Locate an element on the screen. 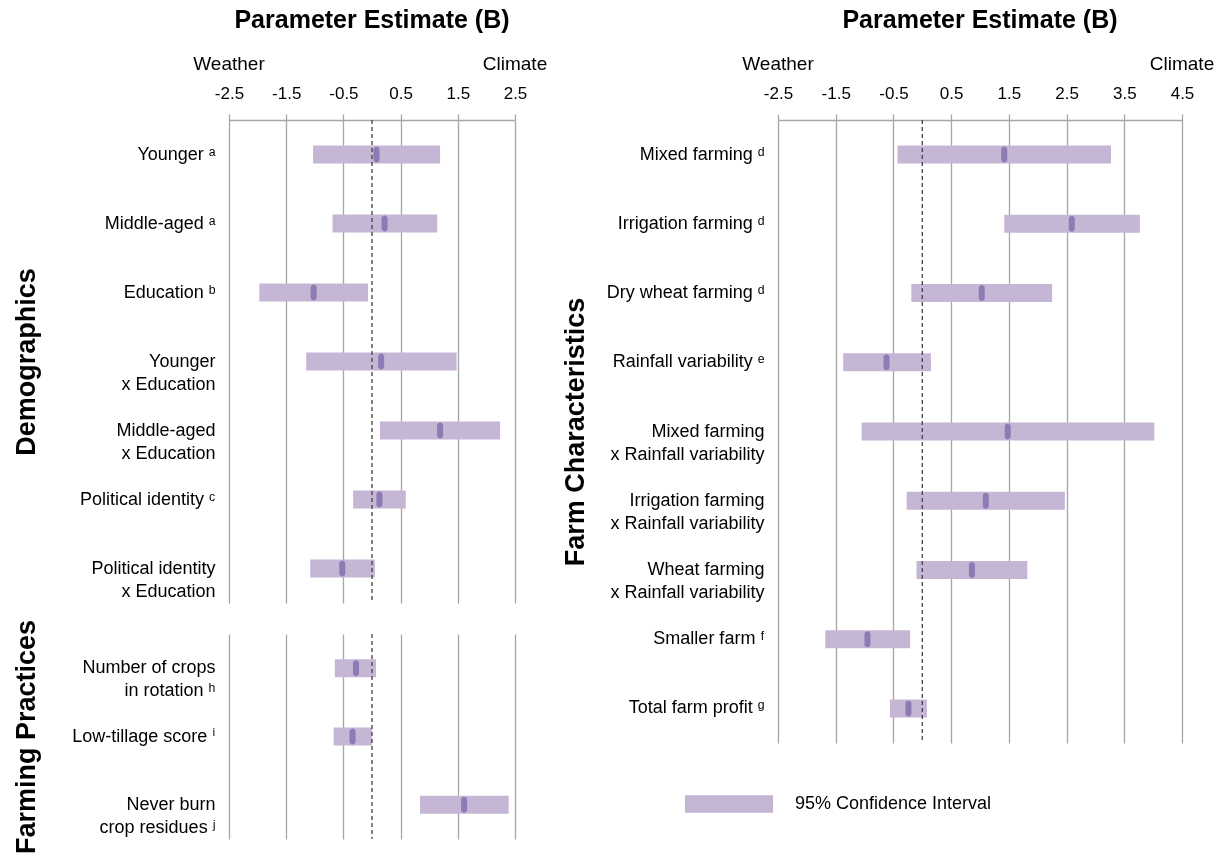 This screenshot has height=859, width=1227. y-tick-label: Mixed farming ᵈ is located at coordinates (702, 153).